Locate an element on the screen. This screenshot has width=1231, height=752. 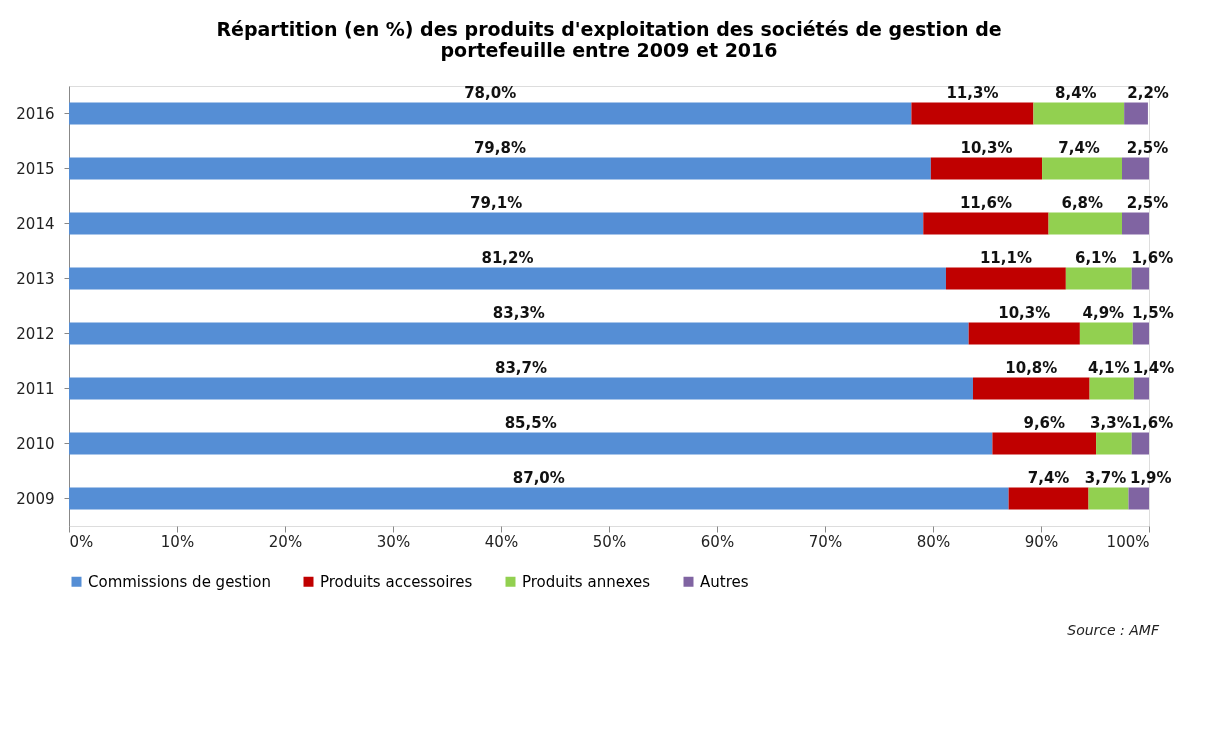
data-label: 3,3% is located at coordinates (1111, 422).